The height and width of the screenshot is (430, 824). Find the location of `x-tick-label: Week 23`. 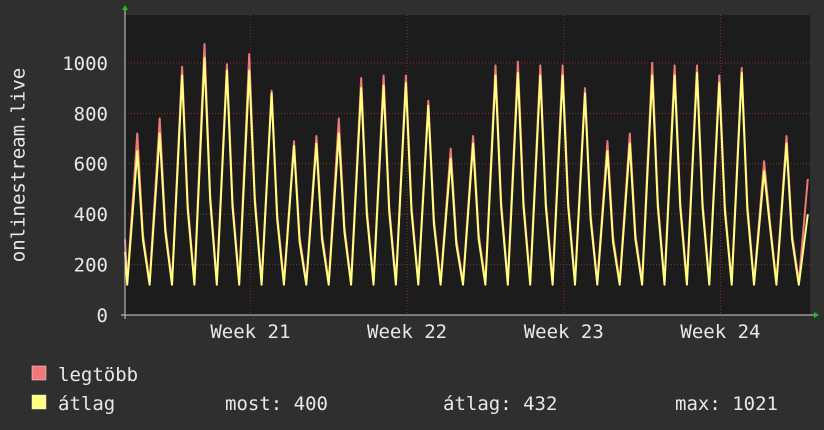

x-tick-label: Week 23 is located at coordinates (564, 332).